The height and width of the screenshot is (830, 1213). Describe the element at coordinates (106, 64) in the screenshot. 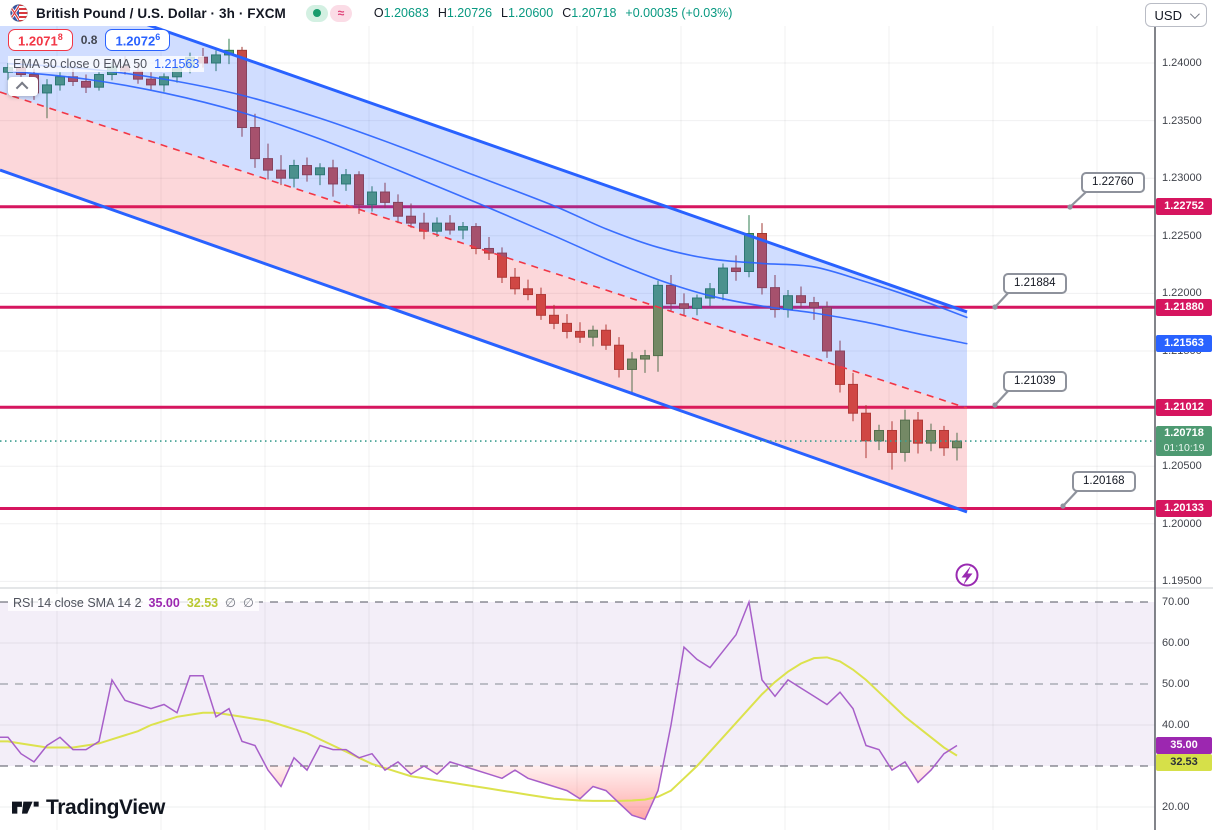

I see `ema-indicator-legend: EMA 50 close 0 EMA 50 1.21563` at that location.